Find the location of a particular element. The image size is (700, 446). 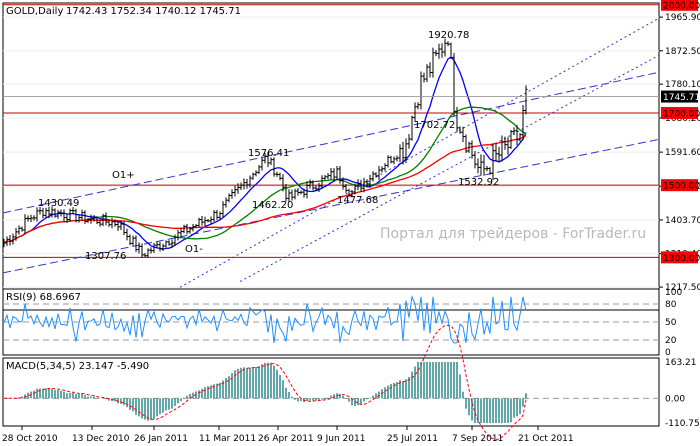

price-annotation: 1702.72 is located at coordinates (434, 125).